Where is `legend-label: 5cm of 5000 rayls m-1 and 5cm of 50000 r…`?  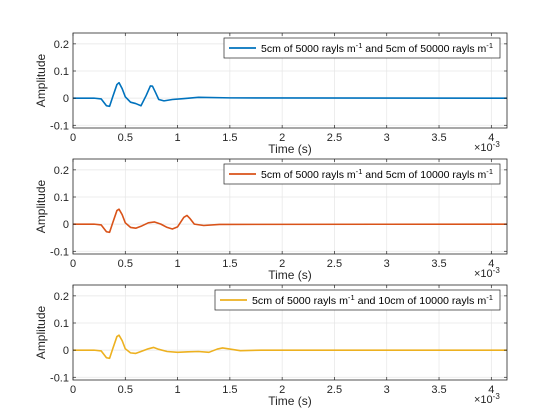 legend-label: 5cm of 5000 rayls m-1 and 5cm of 50000 r… is located at coordinates (377, 48).